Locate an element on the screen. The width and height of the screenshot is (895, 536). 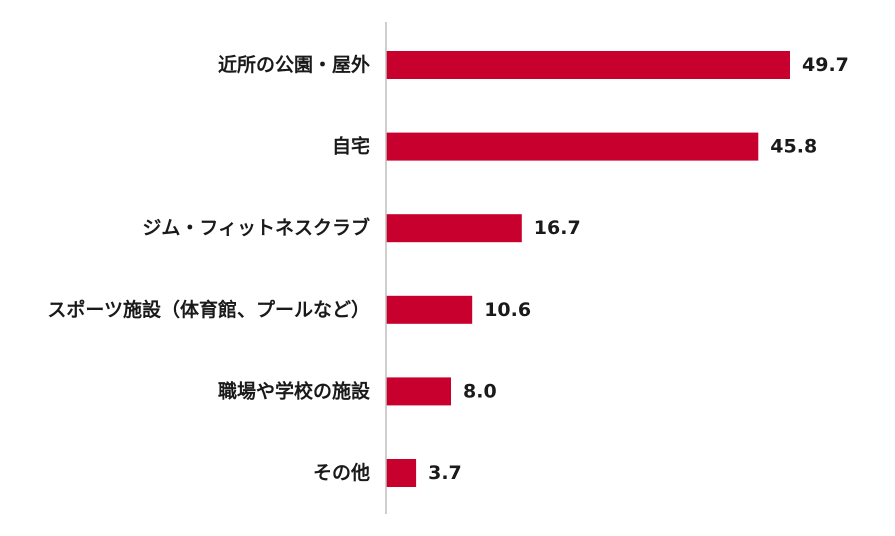
value-label: 10.6 is located at coordinates (507, 310).